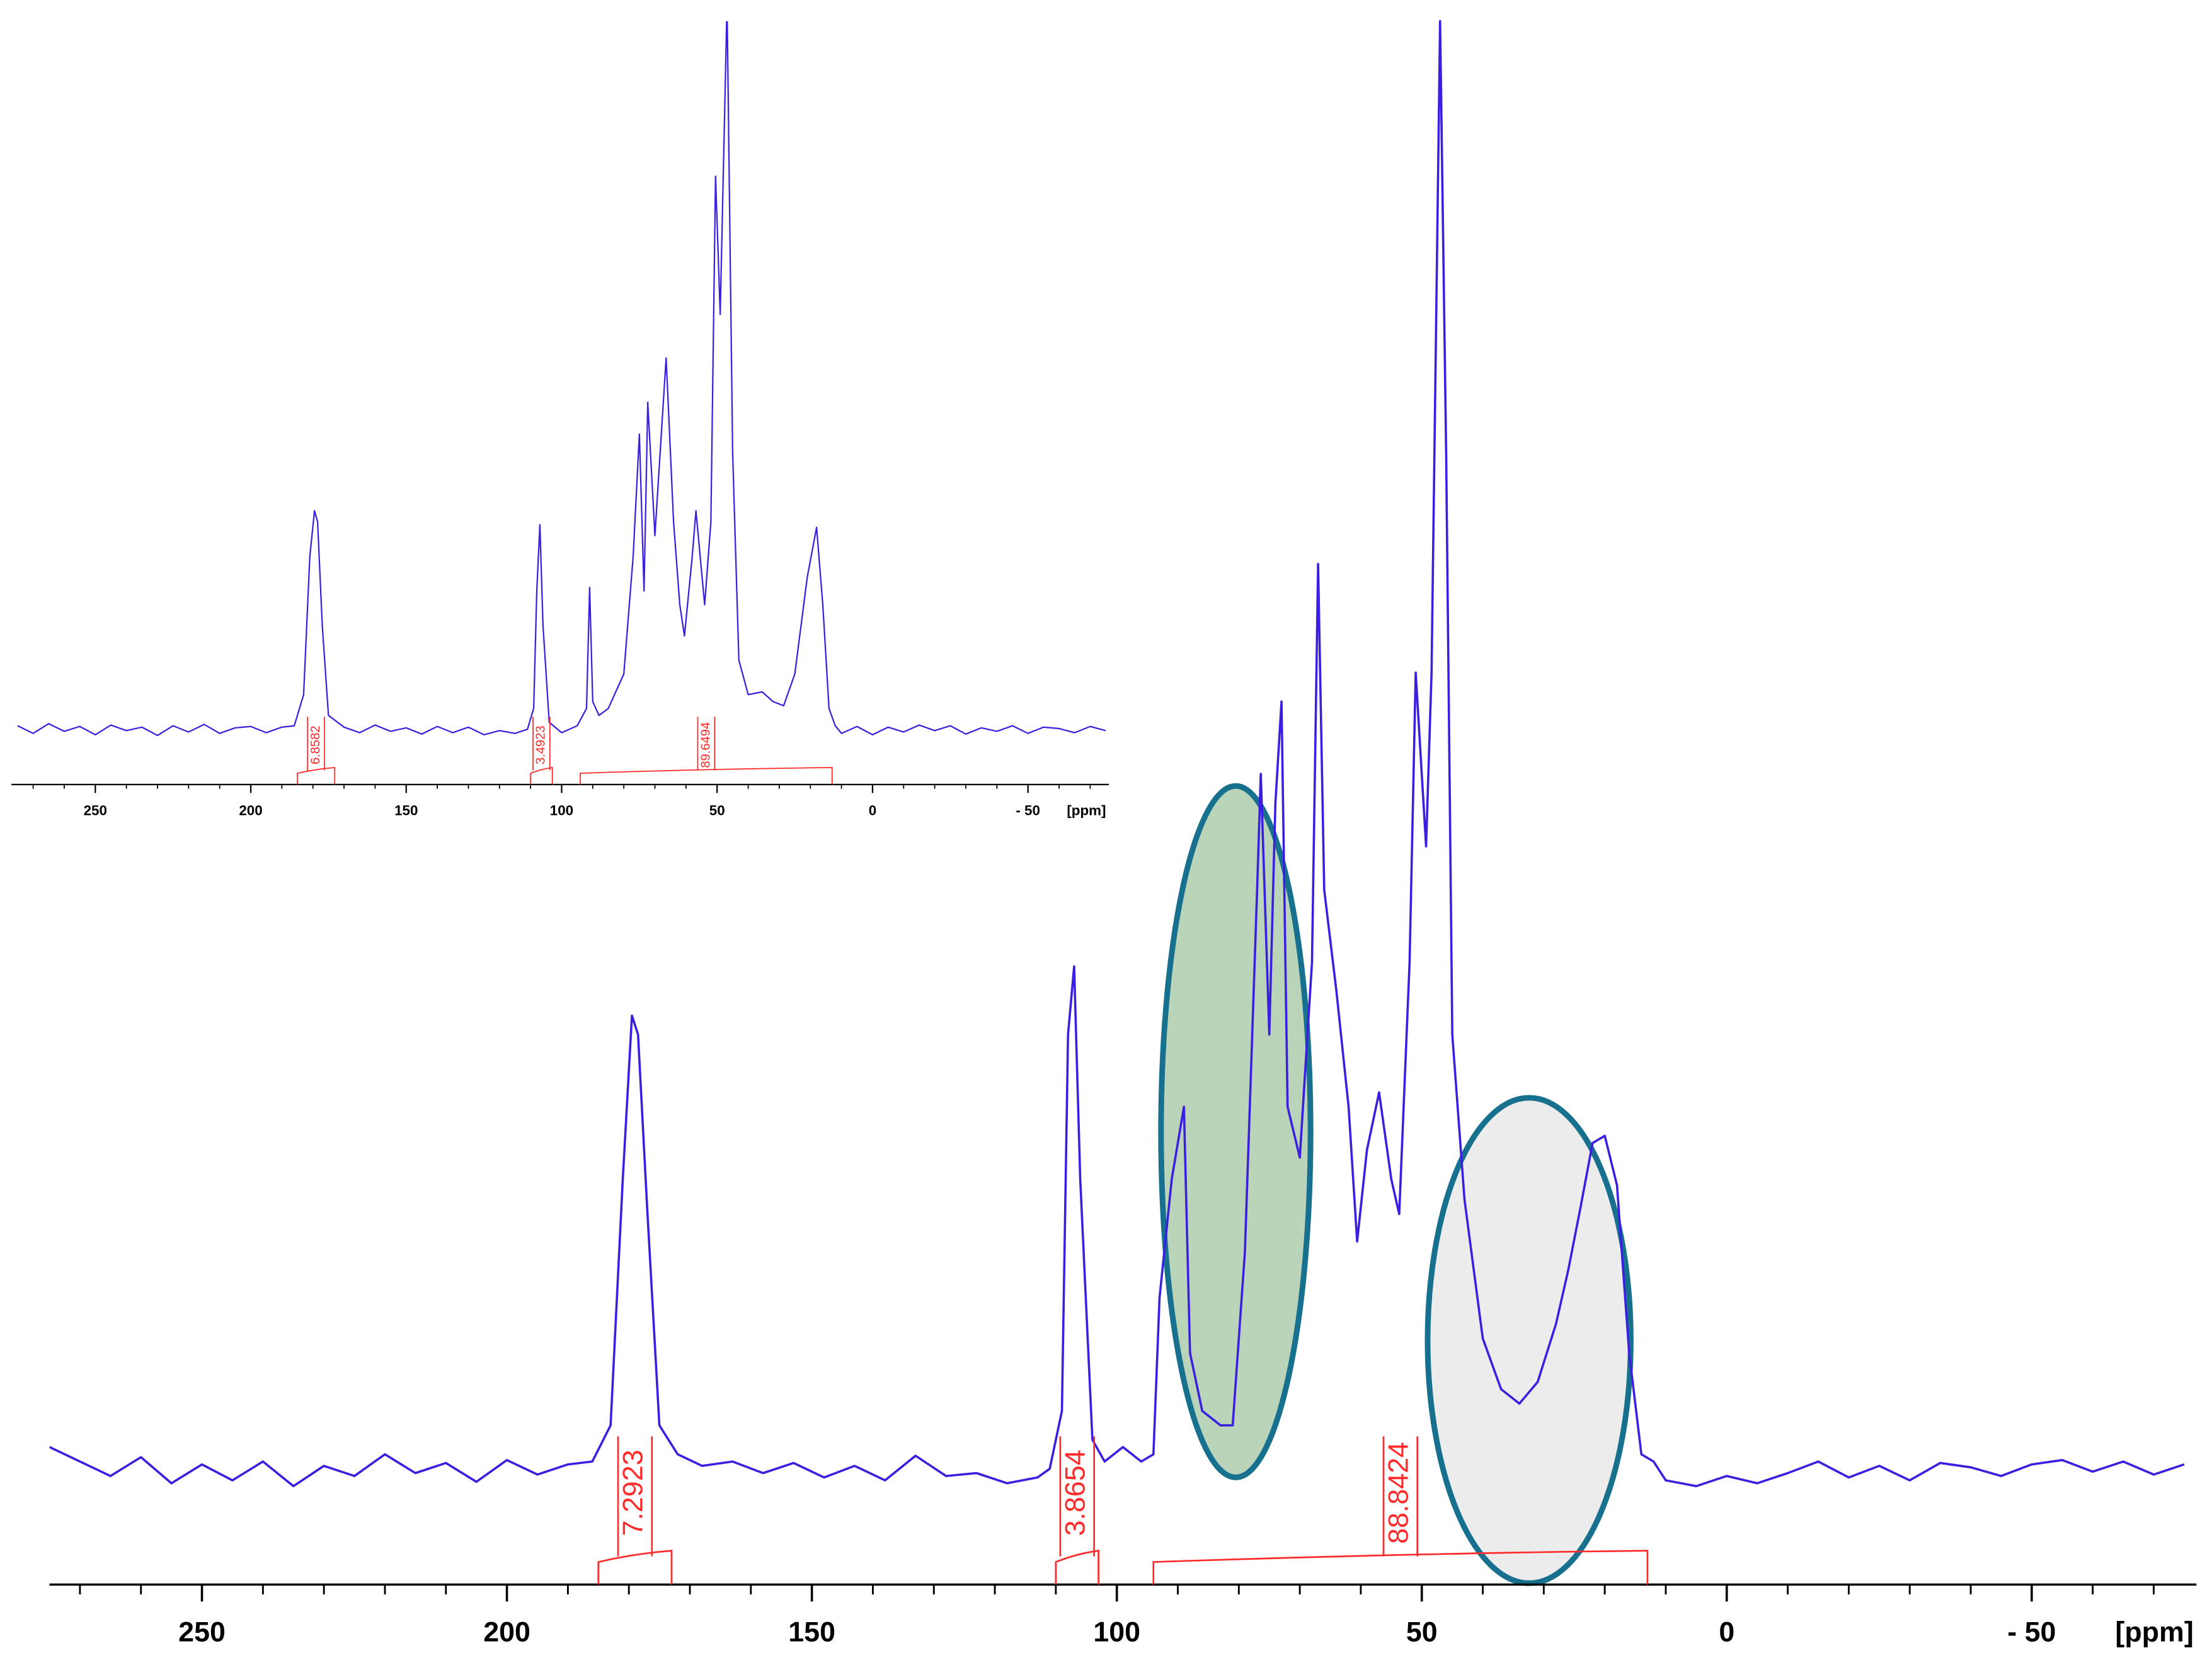  What do you see at coordinates (1236, 1131) in the screenshot?
I see `highlight-ellipse-green` at bounding box center [1236, 1131].